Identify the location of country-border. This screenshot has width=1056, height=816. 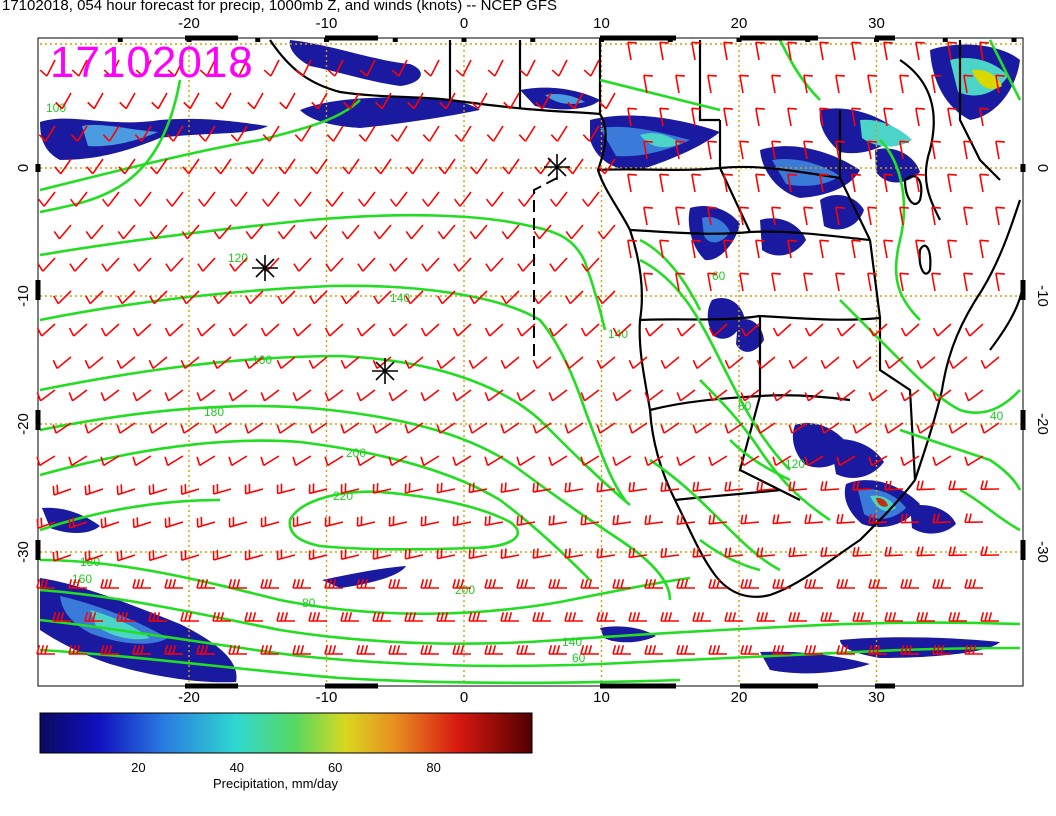
(854, 175).